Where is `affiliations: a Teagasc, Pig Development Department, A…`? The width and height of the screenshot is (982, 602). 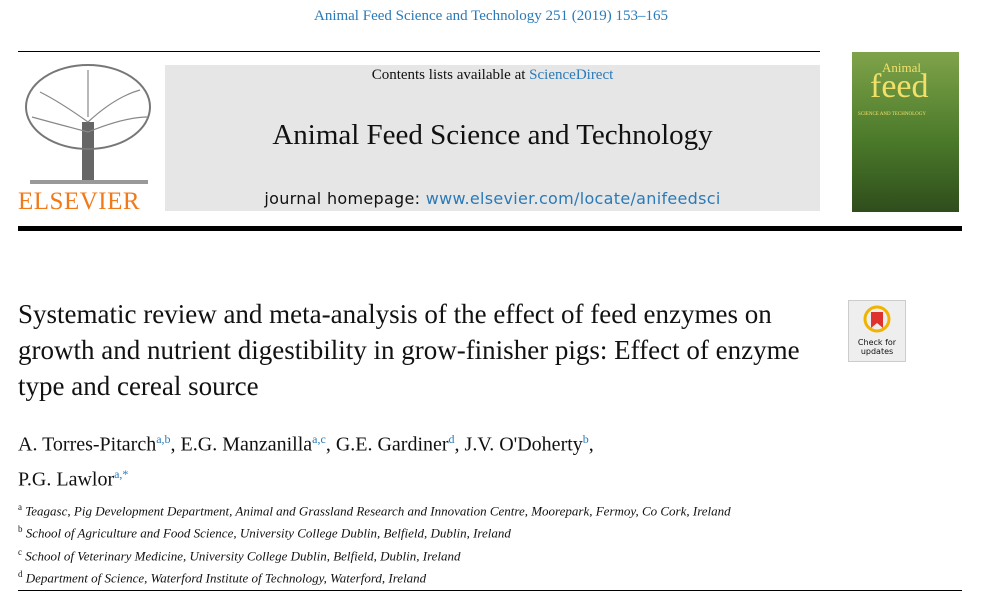
affiliations: a Teagasc, Pig Development Department, A… is located at coordinates (374, 542).